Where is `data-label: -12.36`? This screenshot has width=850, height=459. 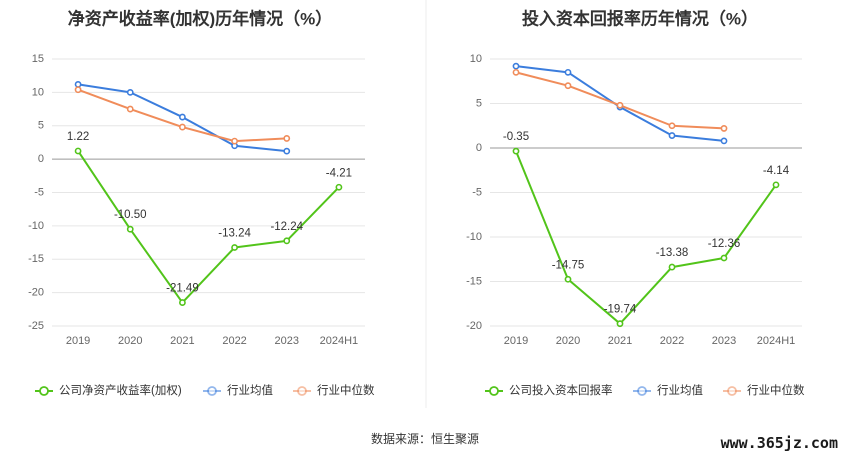
data-label: -12.36 is located at coordinates (724, 244).